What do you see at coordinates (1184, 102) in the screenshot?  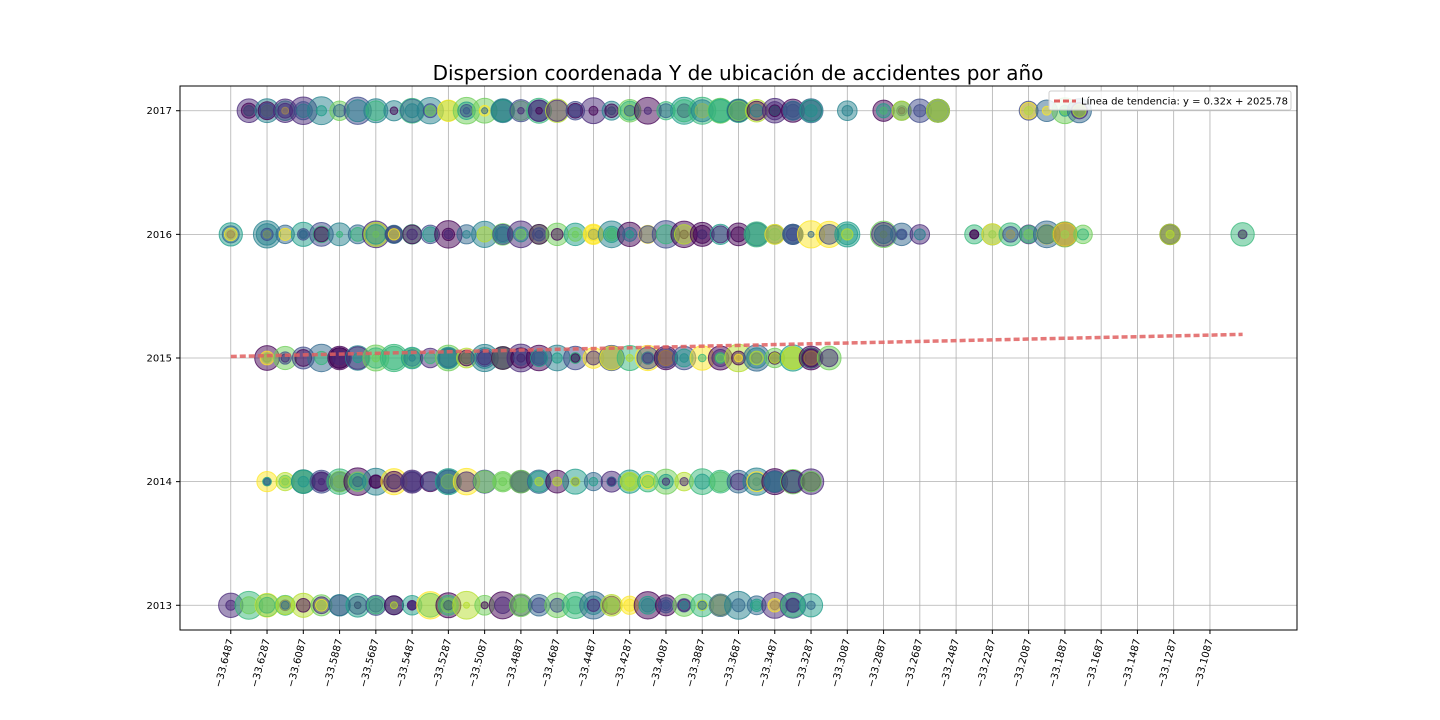 I see `legend-trend-label: Línea de tendencia: y = 0.32x + 2025.78` at bounding box center [1184, 102].